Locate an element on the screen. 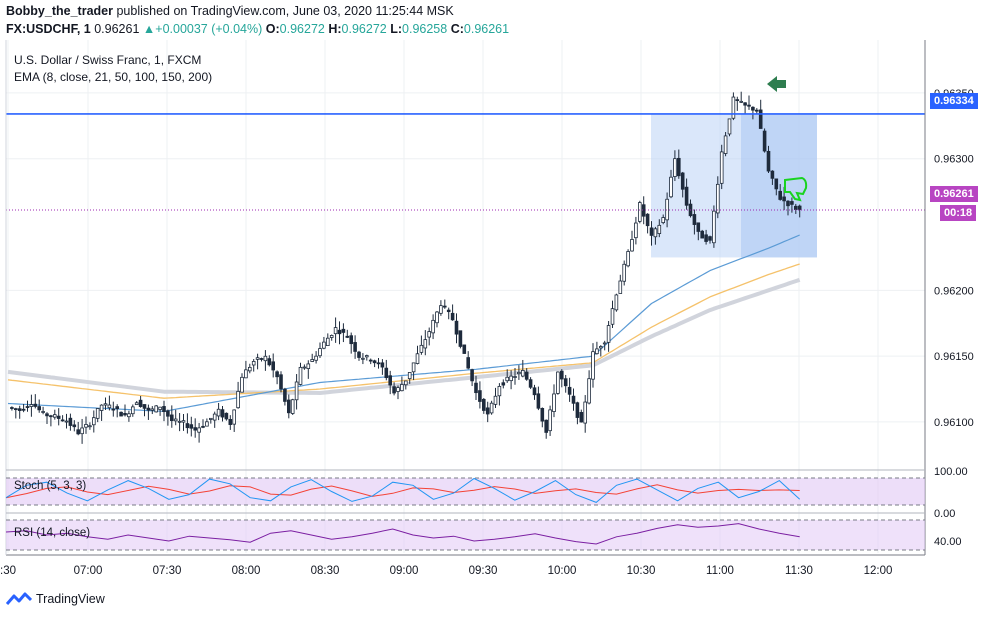  stoch-tick-100: 100.00 is located at coordinates (951, 472).